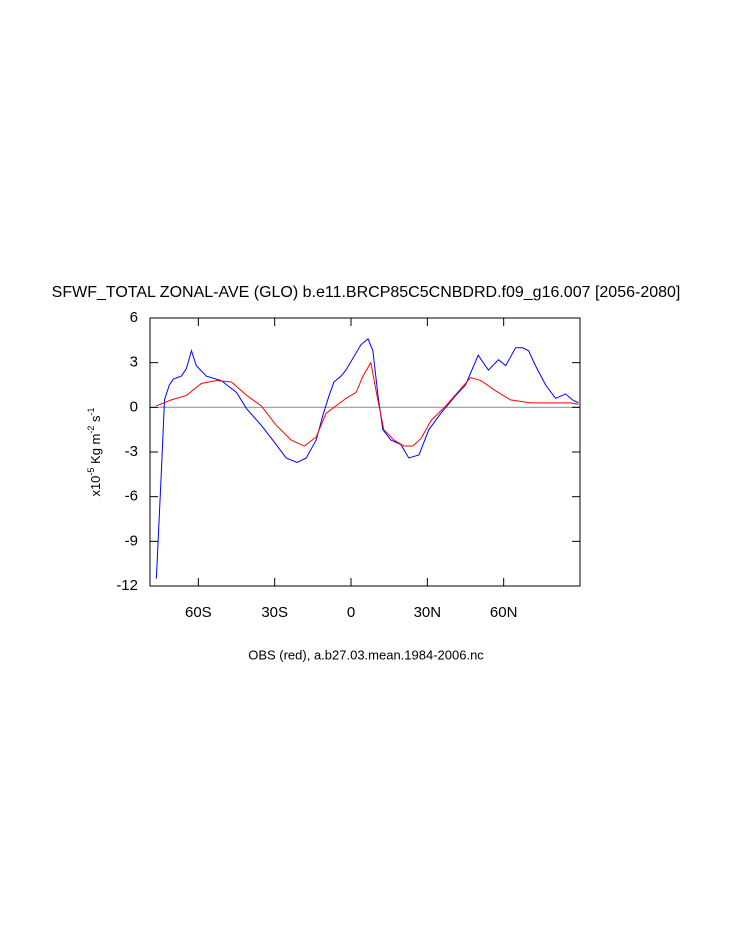 The image size is (733, 945). What do you see at coordinates (131, 540) in the screenshot?
I see `y-tick-label: -9` at bounding box center [131, 540].